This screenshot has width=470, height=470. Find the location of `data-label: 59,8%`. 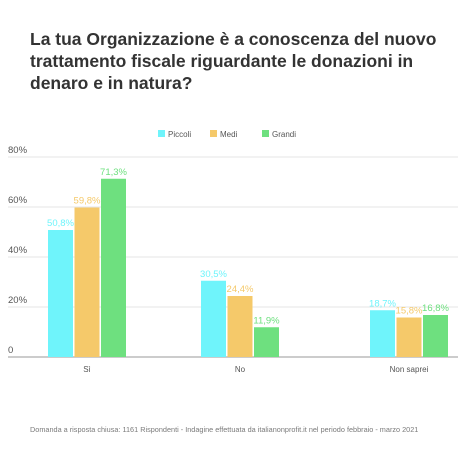

data-label: 59,8% is located at coordinates (87, 201).